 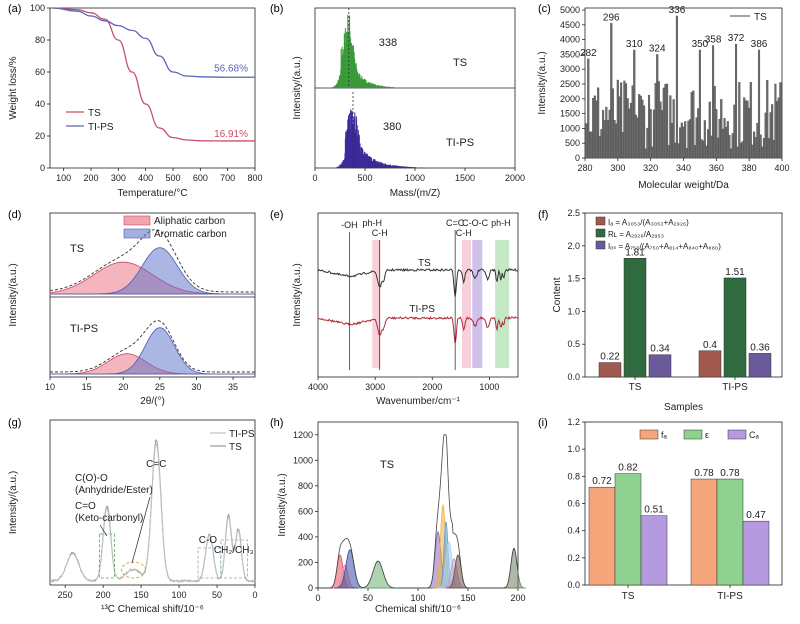 I want to click on nmr-annotation: (Anhydride/Ester), so click(x=114, y=490).